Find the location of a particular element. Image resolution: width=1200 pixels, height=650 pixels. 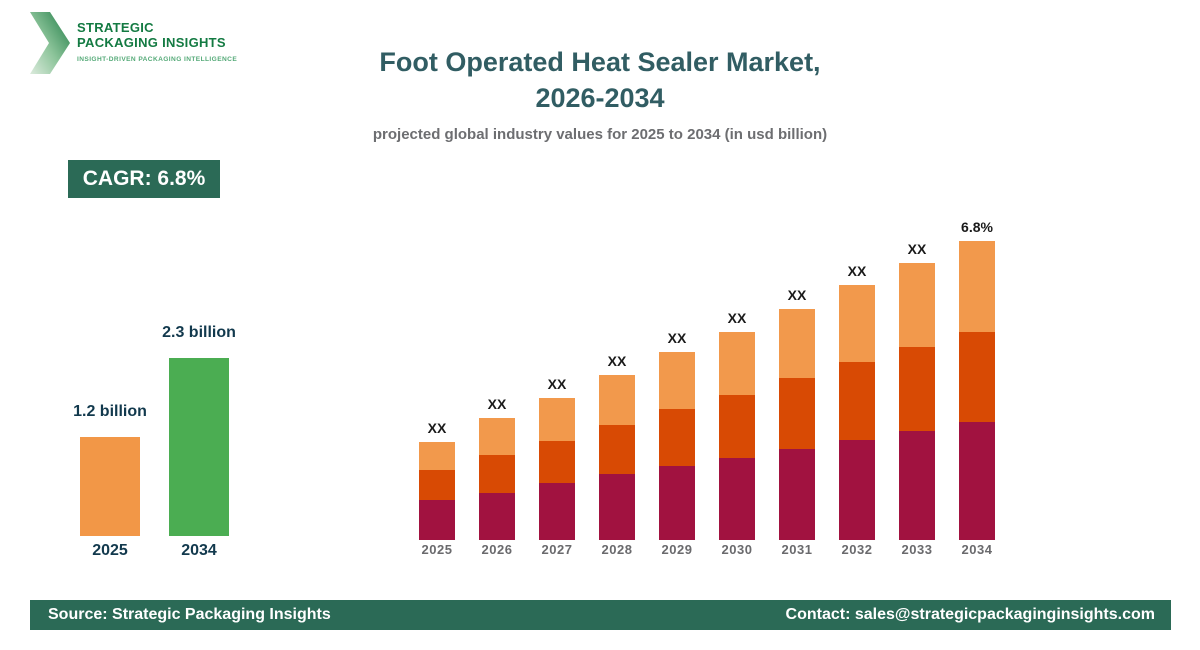

source-text: Source: Strategic Packaging Insights is located at coordinates (189, 614).